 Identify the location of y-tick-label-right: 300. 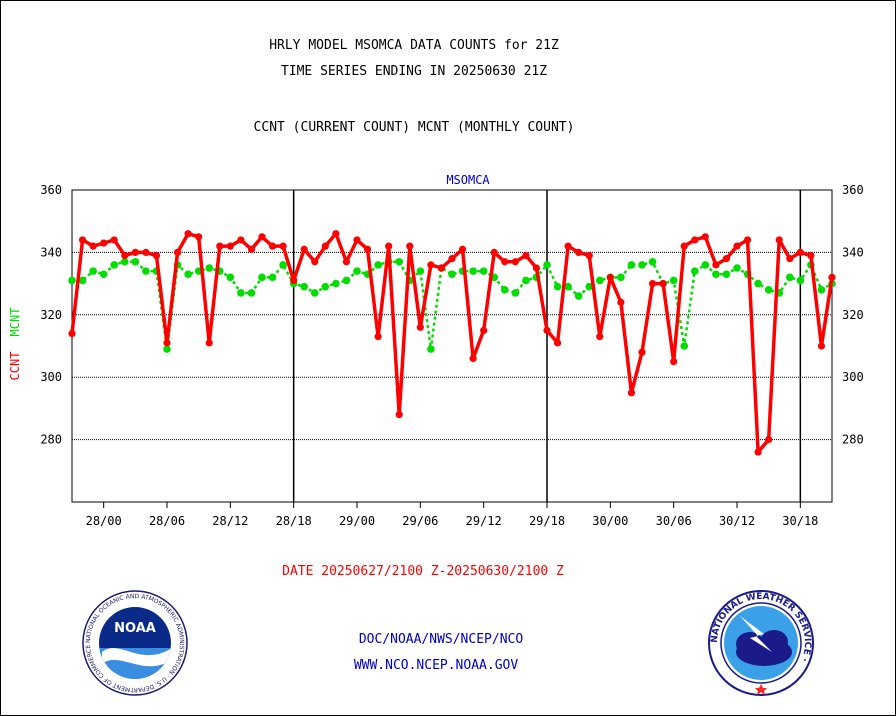
(853, 377).